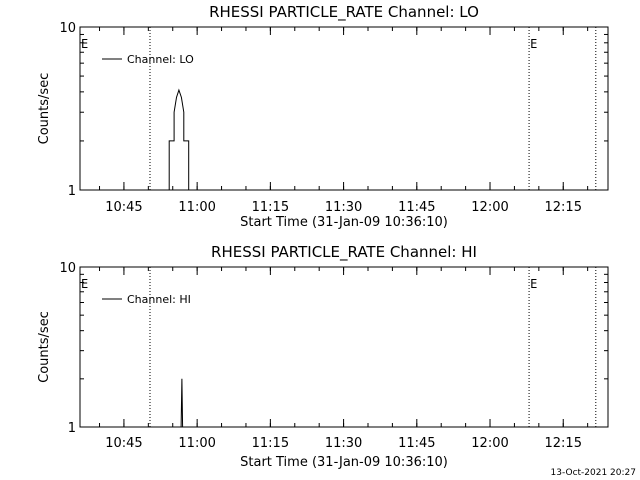  Describe the element at coordinates (159, 299) in the screenshot. I see `legend-entry: Channel: HI` at that location.